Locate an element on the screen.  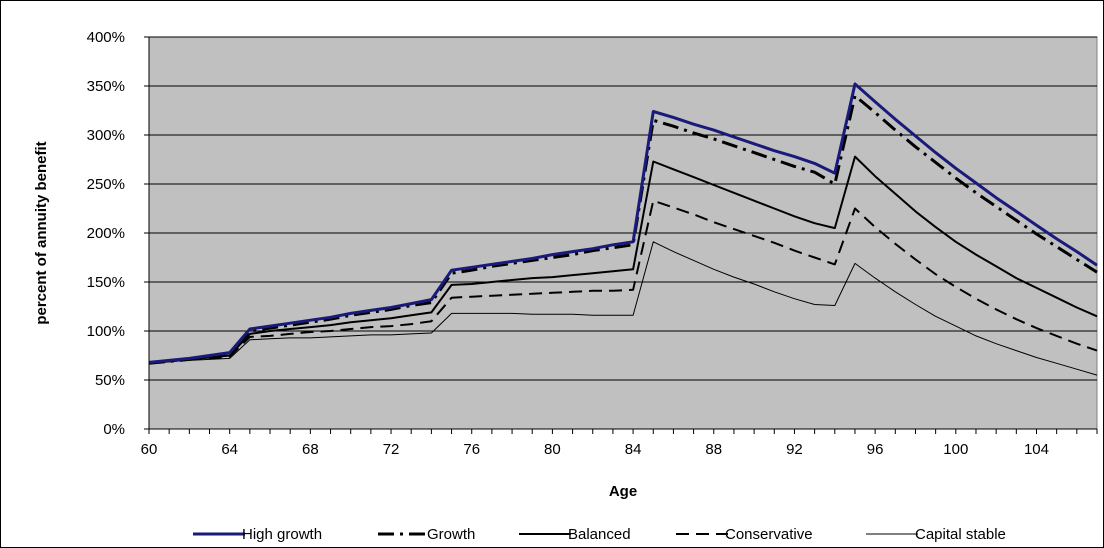
x-tick-label: 100 is located at coordinates (955, 449).